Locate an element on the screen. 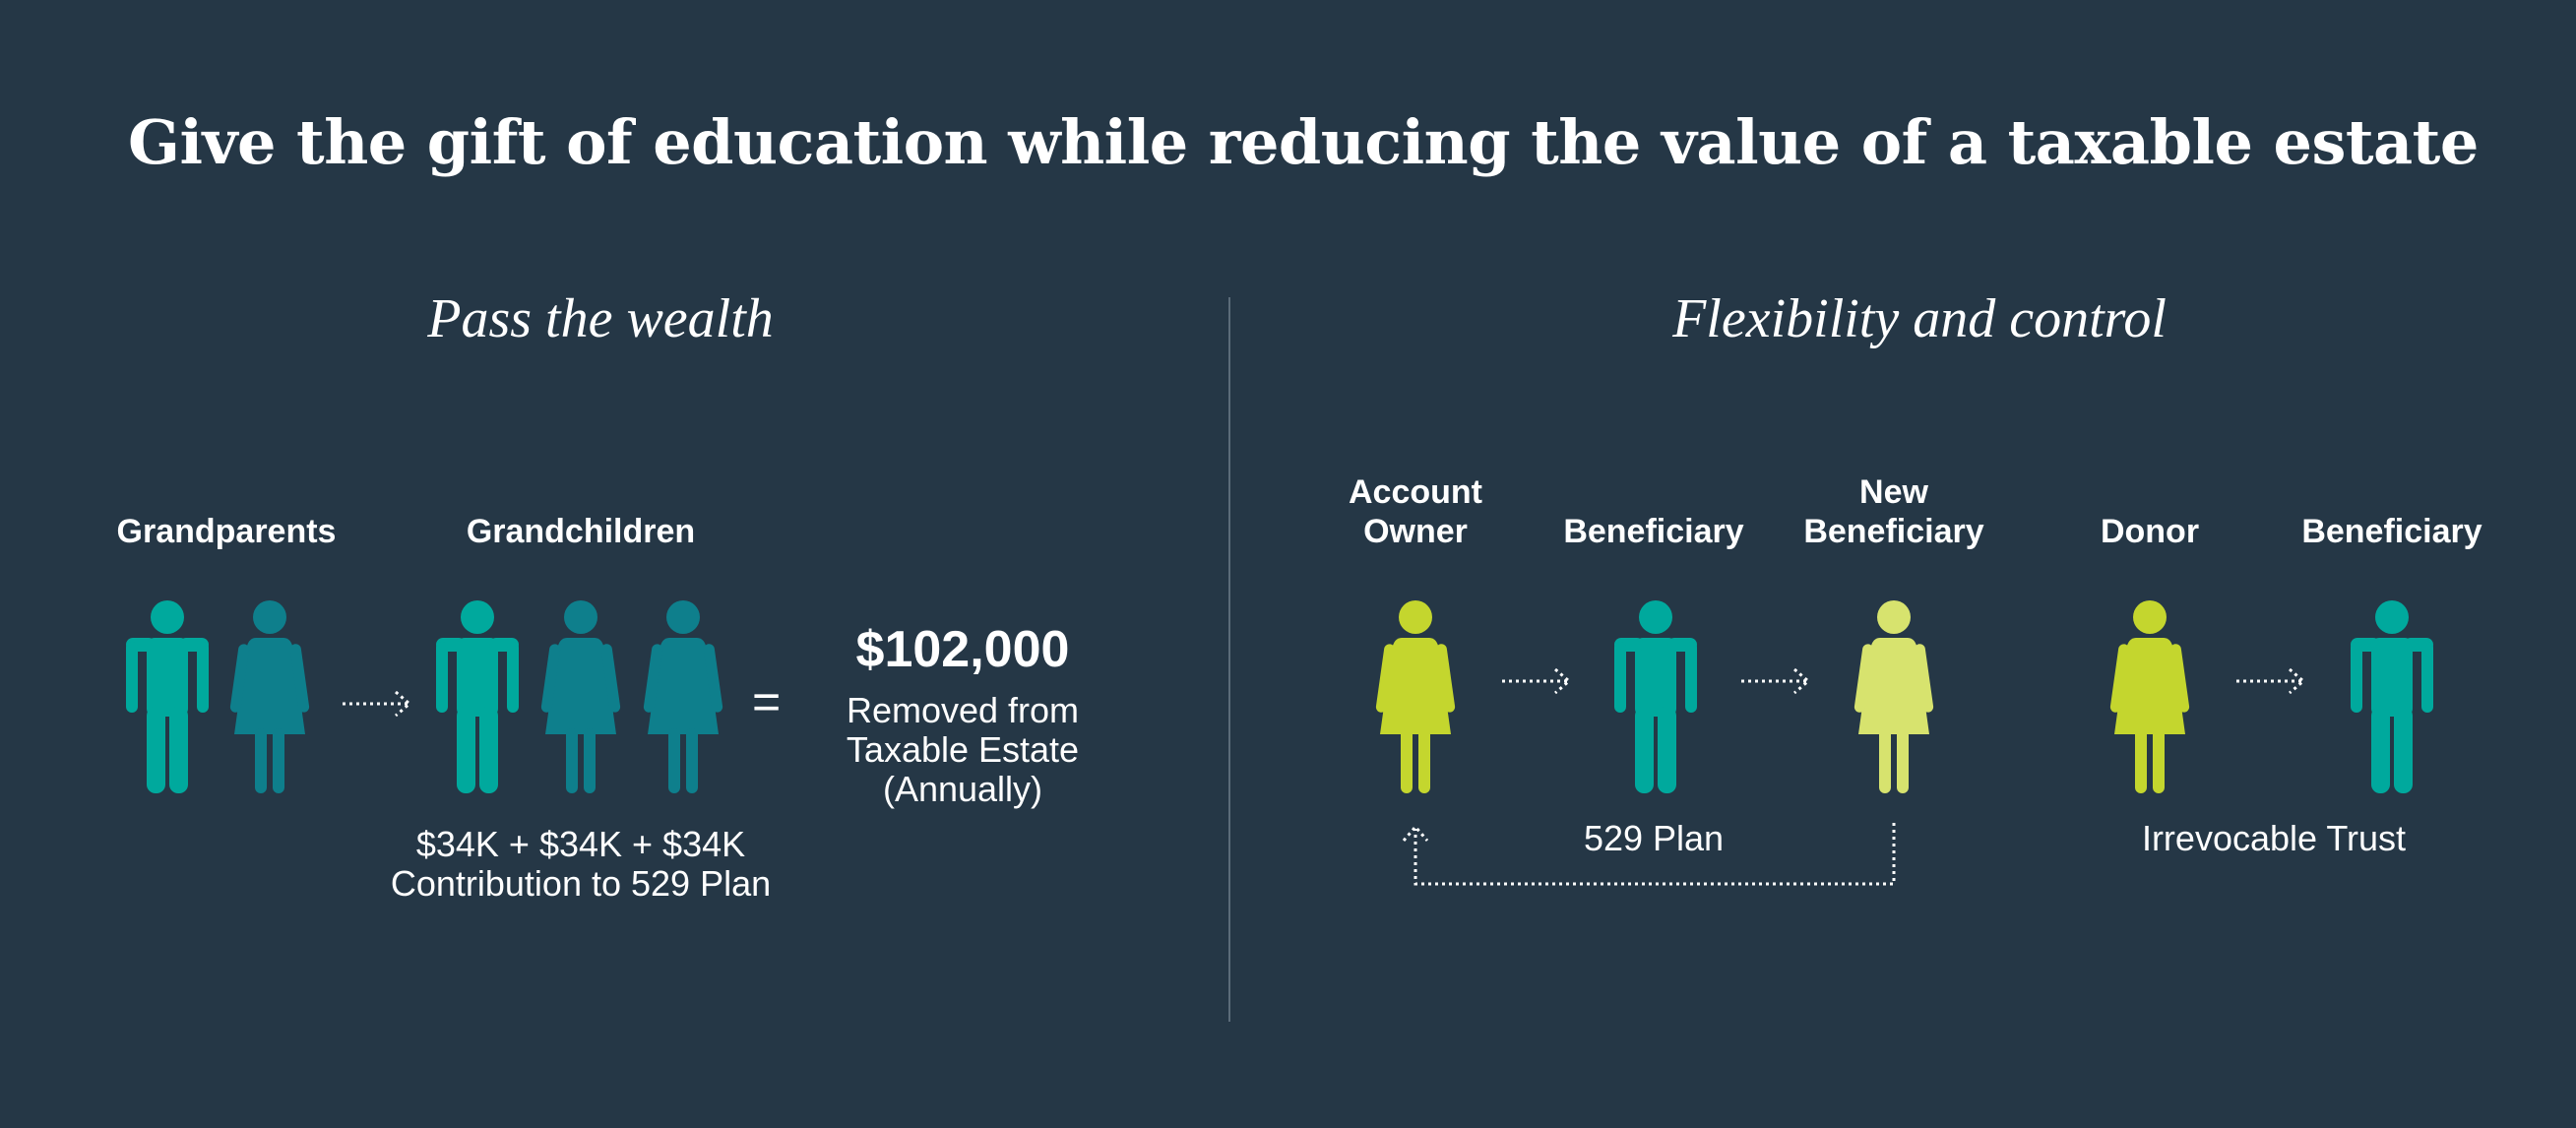  new-beneficiary-label-line: Beneficiary is located at coordinates (1893, 532).